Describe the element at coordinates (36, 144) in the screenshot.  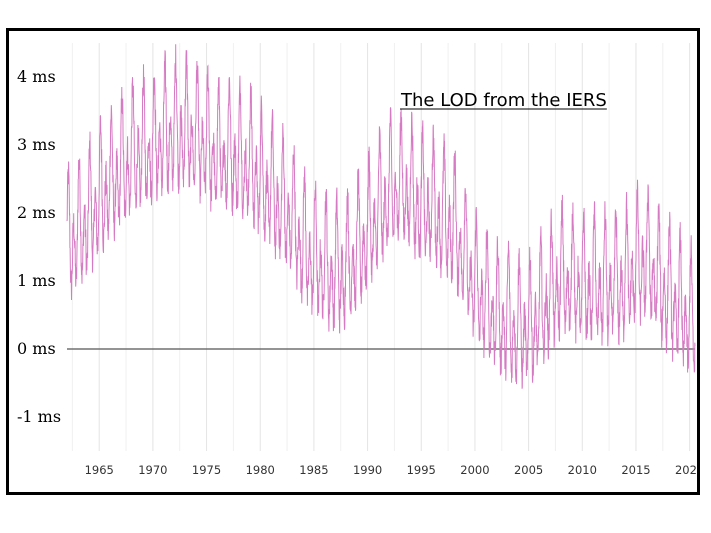
I see `y-tick-label: 3 ms` at that location.